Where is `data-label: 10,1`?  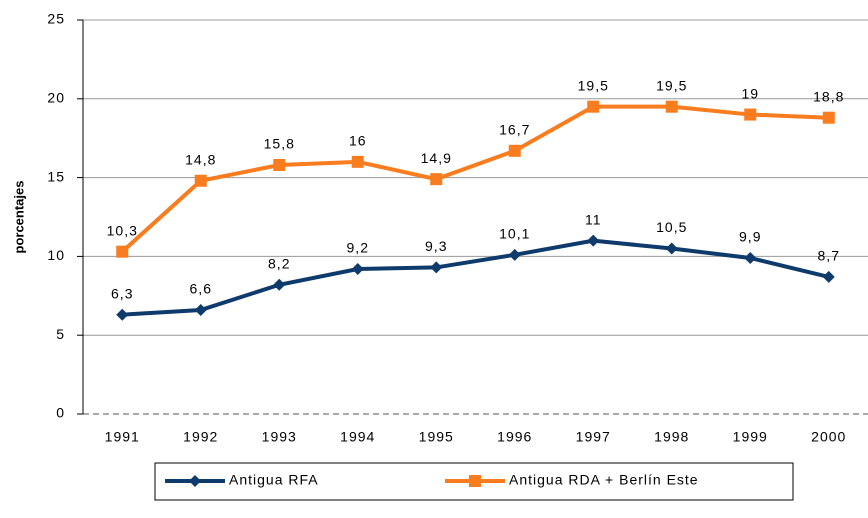
data-label: 10,1 is located at coordinates (514, 234).